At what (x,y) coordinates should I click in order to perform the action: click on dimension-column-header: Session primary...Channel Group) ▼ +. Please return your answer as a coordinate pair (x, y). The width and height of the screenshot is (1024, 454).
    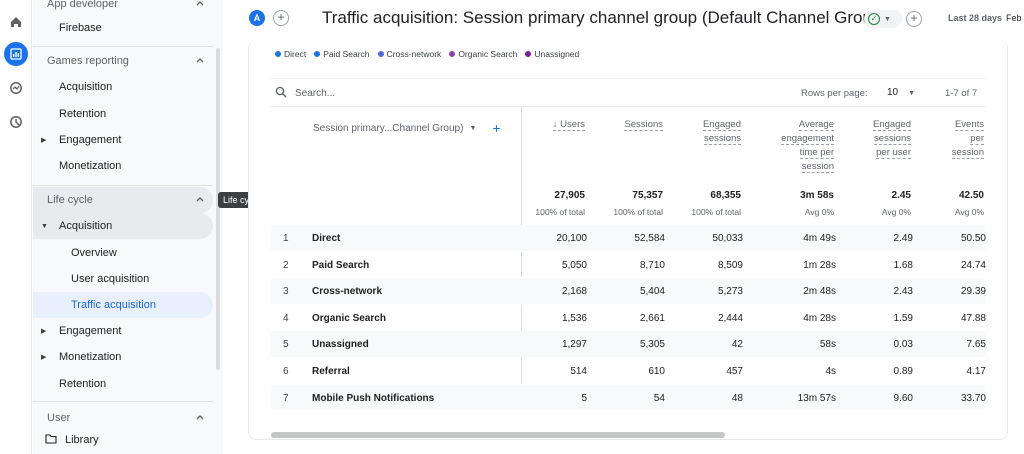
    Looking at the image, I should click on (407, 128).